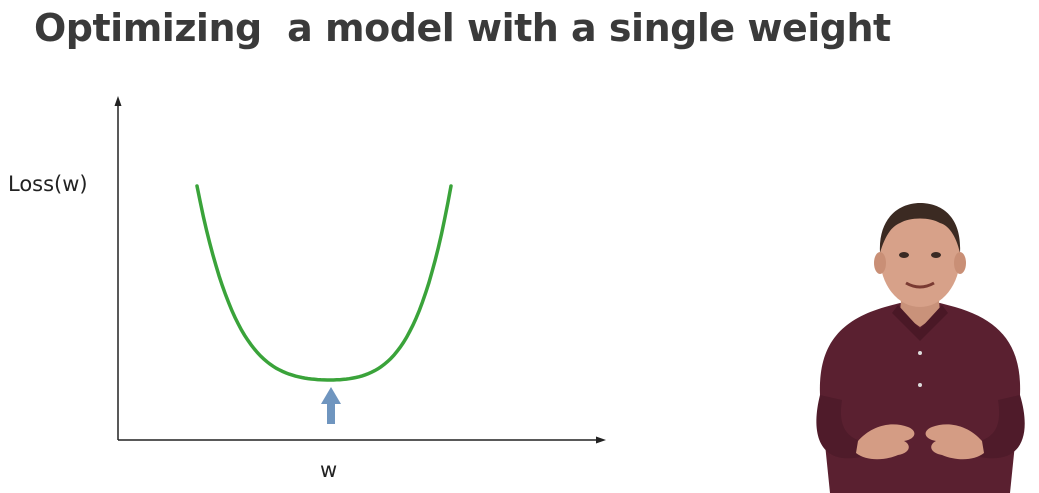 The height and width of the screenshot is (493, 1039). What do you see at coordinates (462, 28) in the screenshot?
I see `slide-title: Optimizing a model with a single weight` at bounding box center [462, 28].